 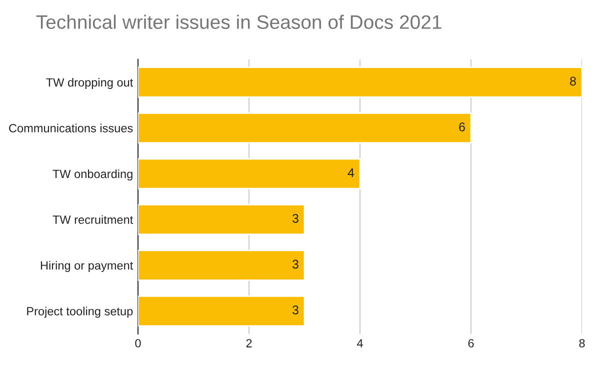 I want to click on y-tick-label: TW dropping out, so click(x=90, y=83).